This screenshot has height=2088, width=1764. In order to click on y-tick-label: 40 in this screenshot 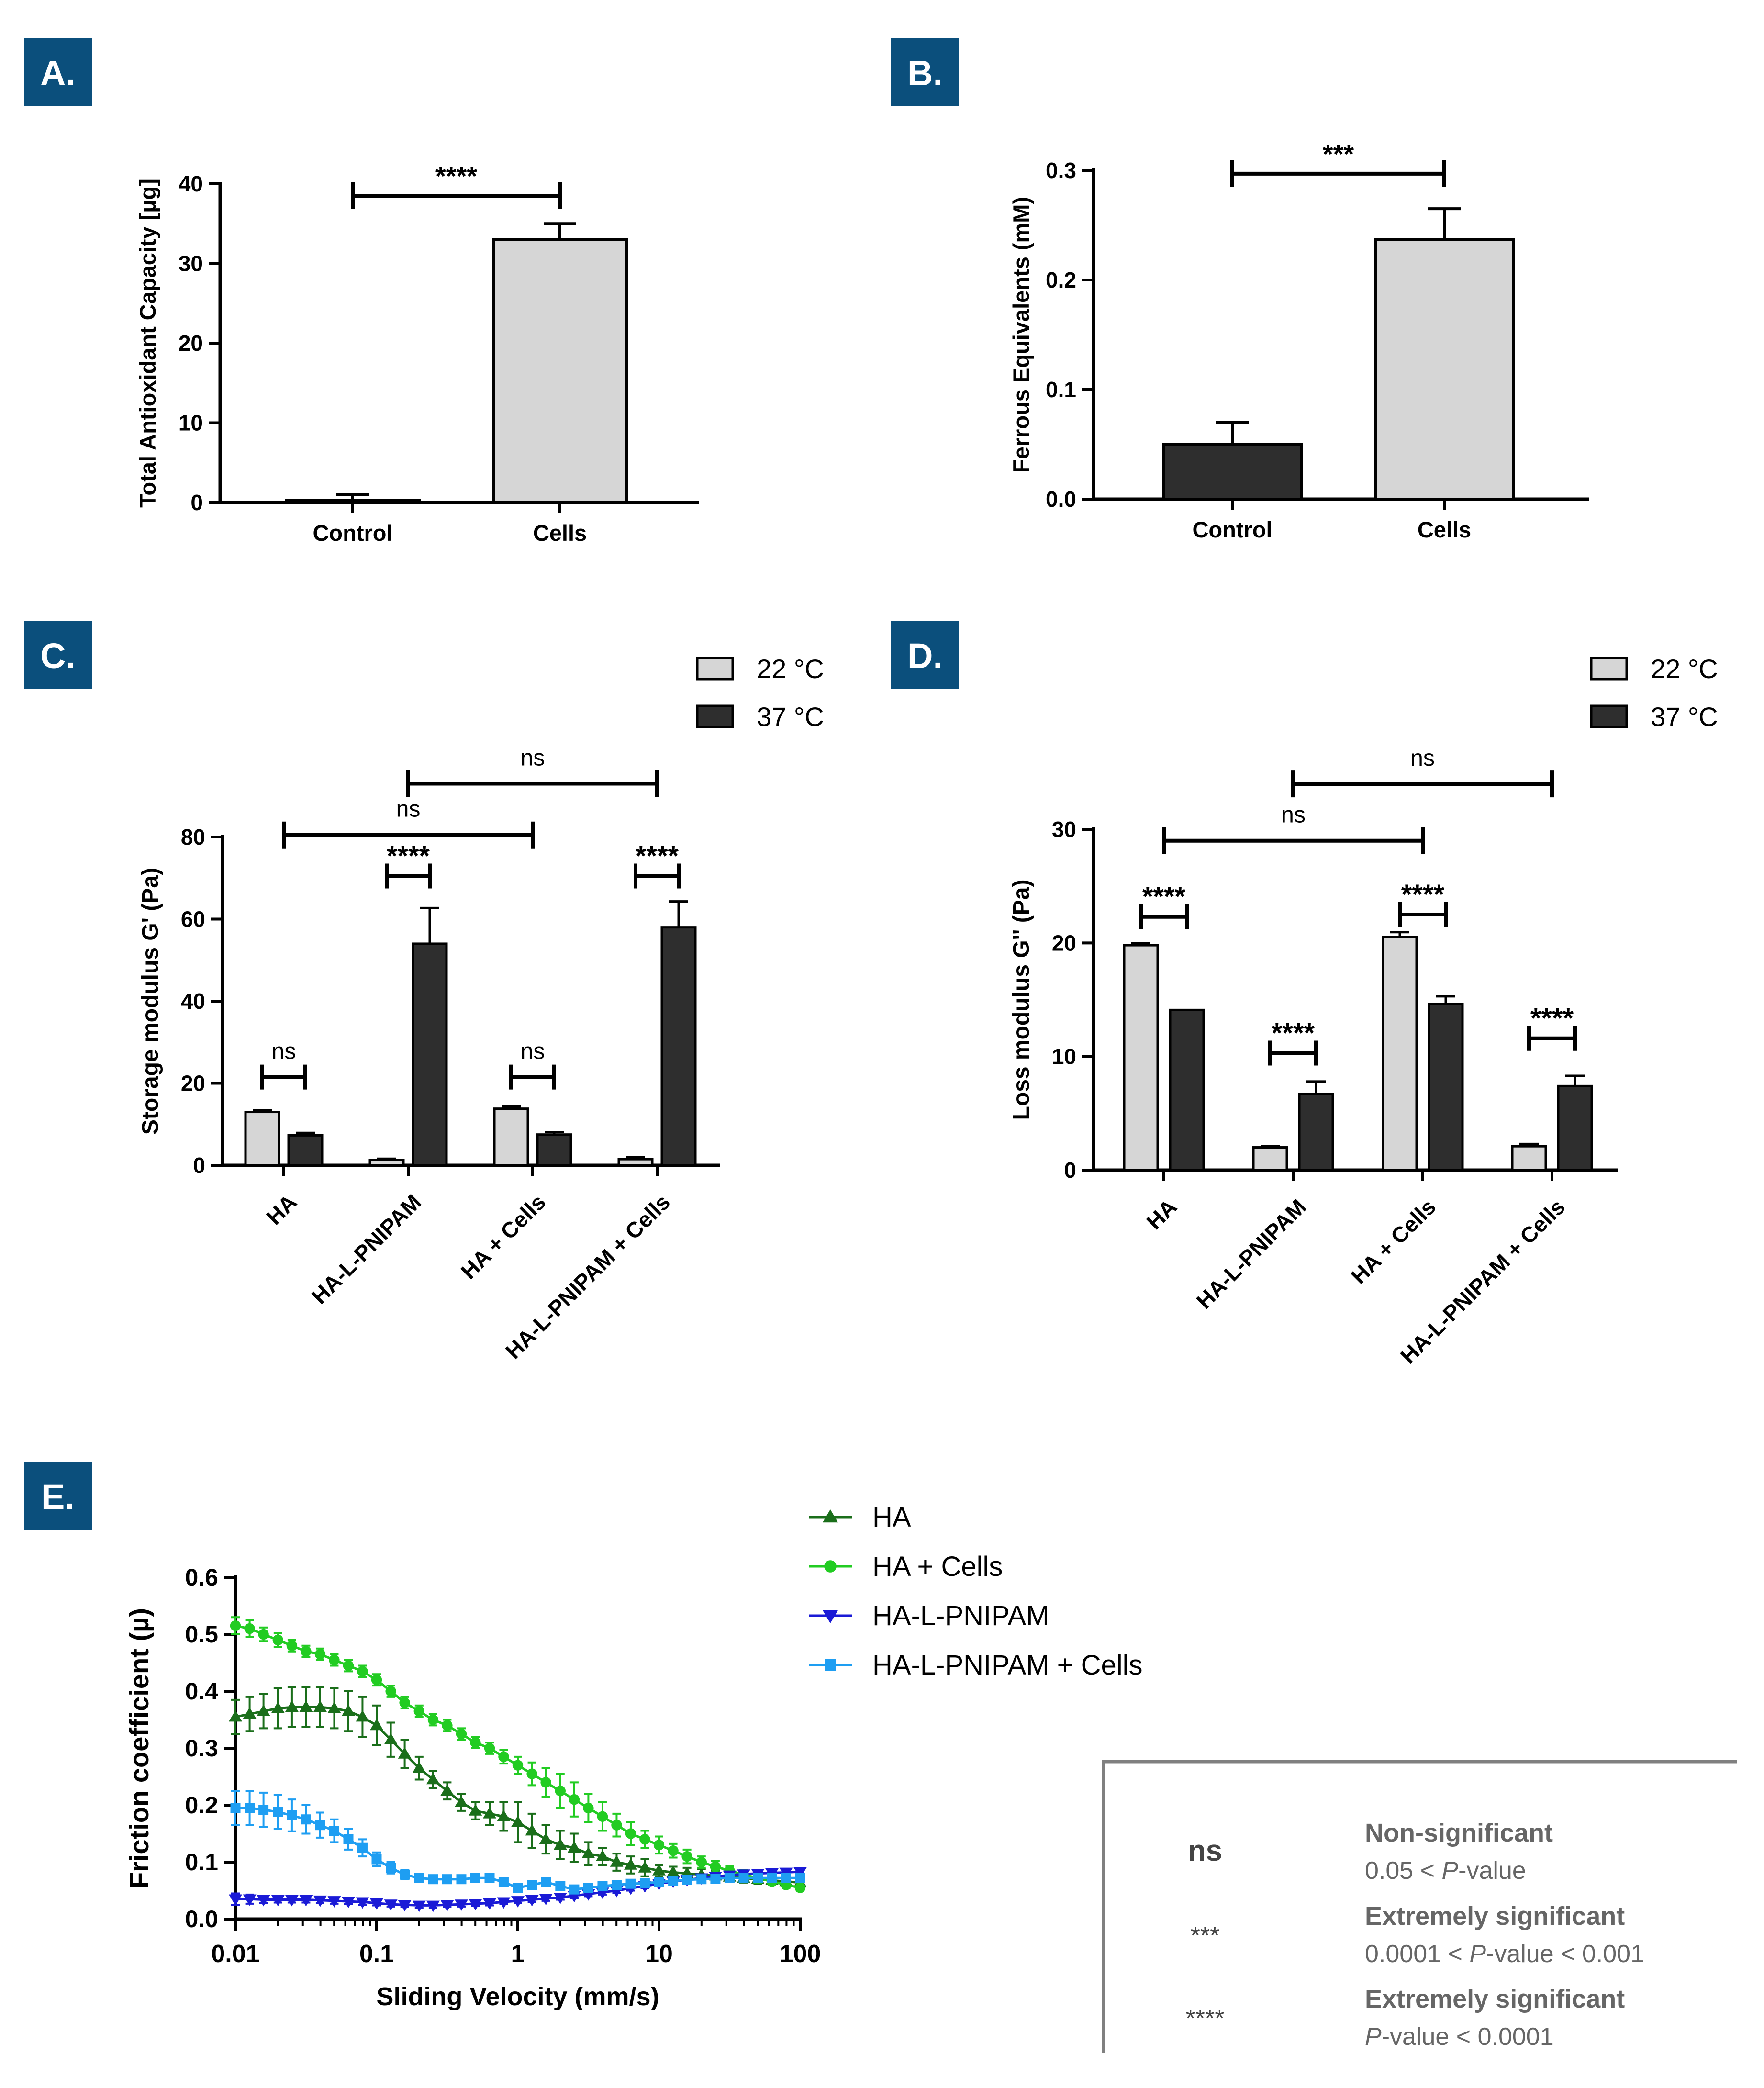, I will do `click(193, 1001)`.